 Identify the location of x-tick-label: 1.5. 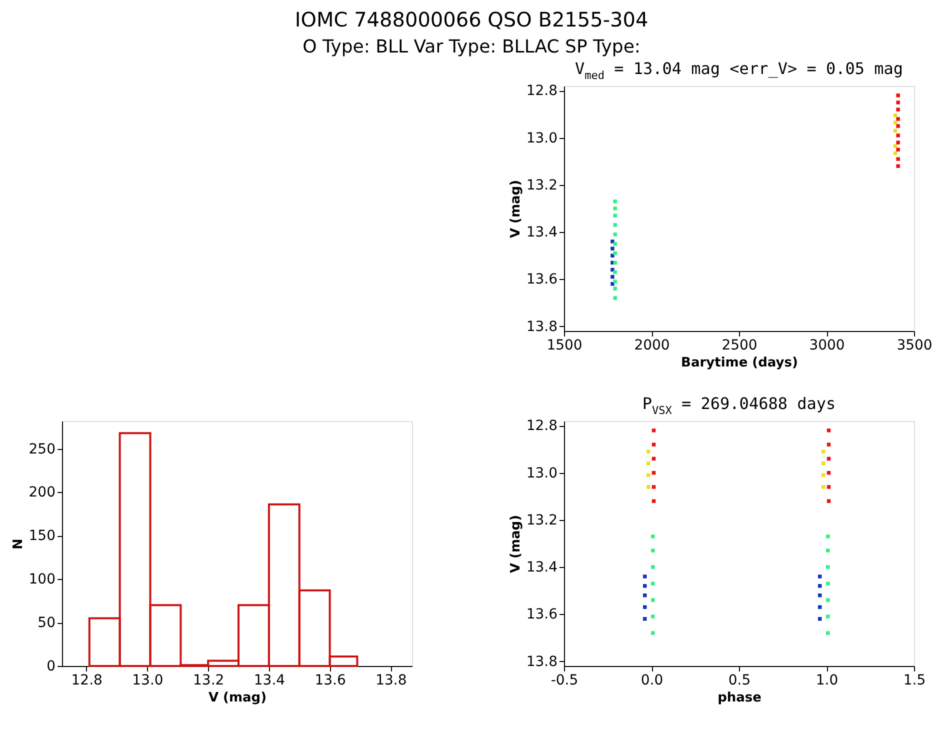
(914, 680).